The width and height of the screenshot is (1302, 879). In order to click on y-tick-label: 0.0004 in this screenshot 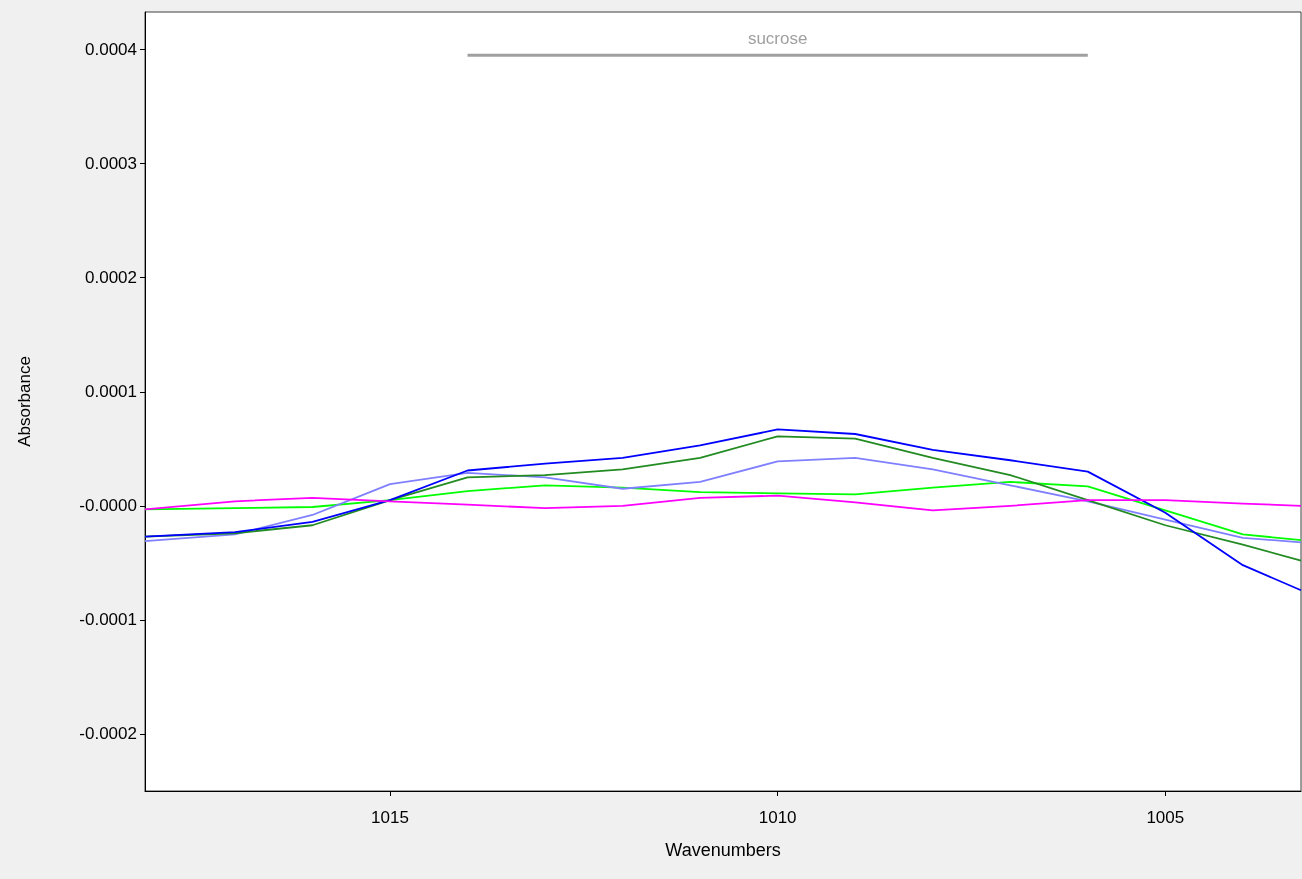, I will do `click(111, 50)`.